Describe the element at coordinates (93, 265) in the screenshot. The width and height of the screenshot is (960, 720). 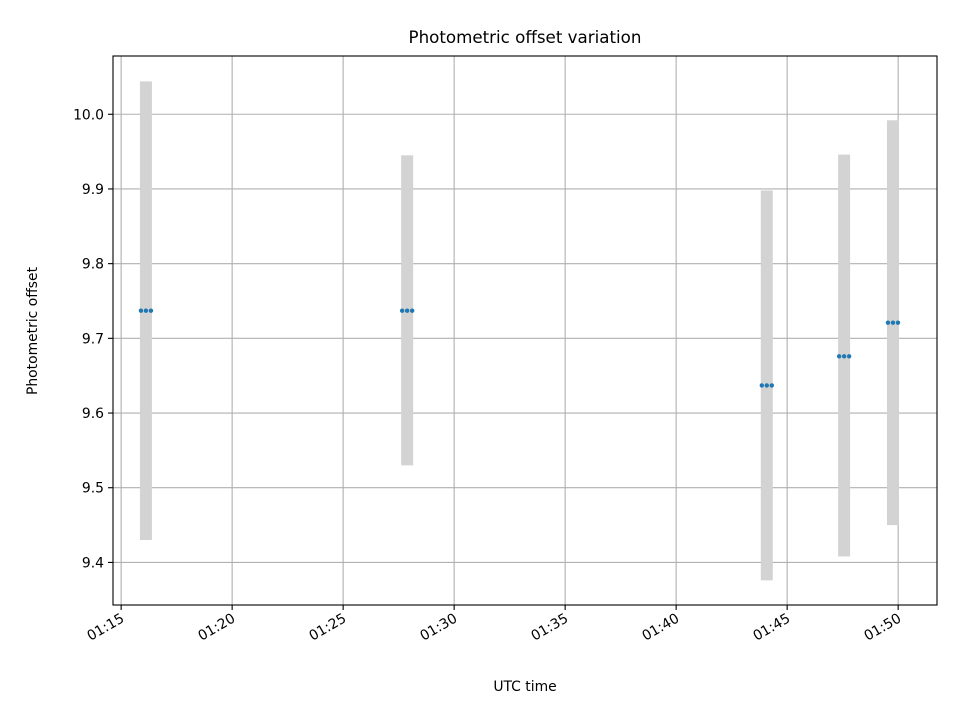
I see `y-tick-label: 9.8` at that location.